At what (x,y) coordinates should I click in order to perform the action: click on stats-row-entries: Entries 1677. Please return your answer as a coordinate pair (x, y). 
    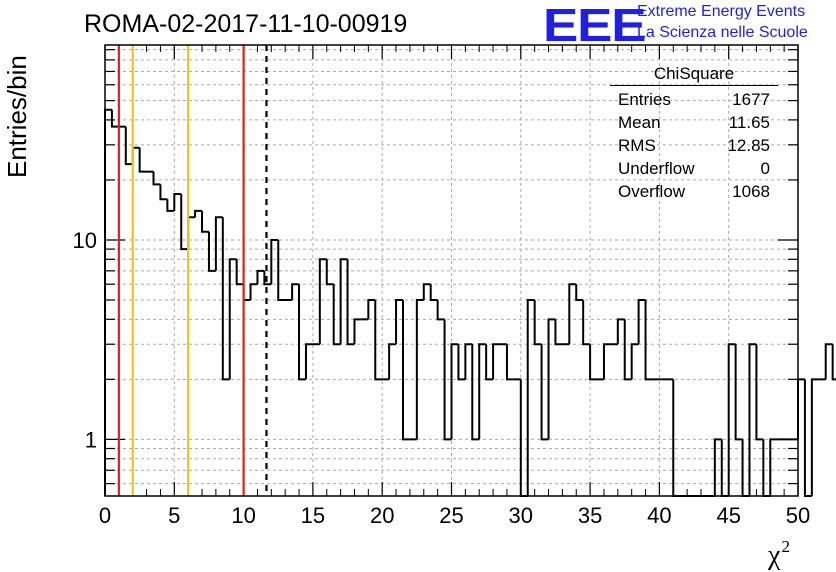
    Looking at the image, I should click on (694, 99).